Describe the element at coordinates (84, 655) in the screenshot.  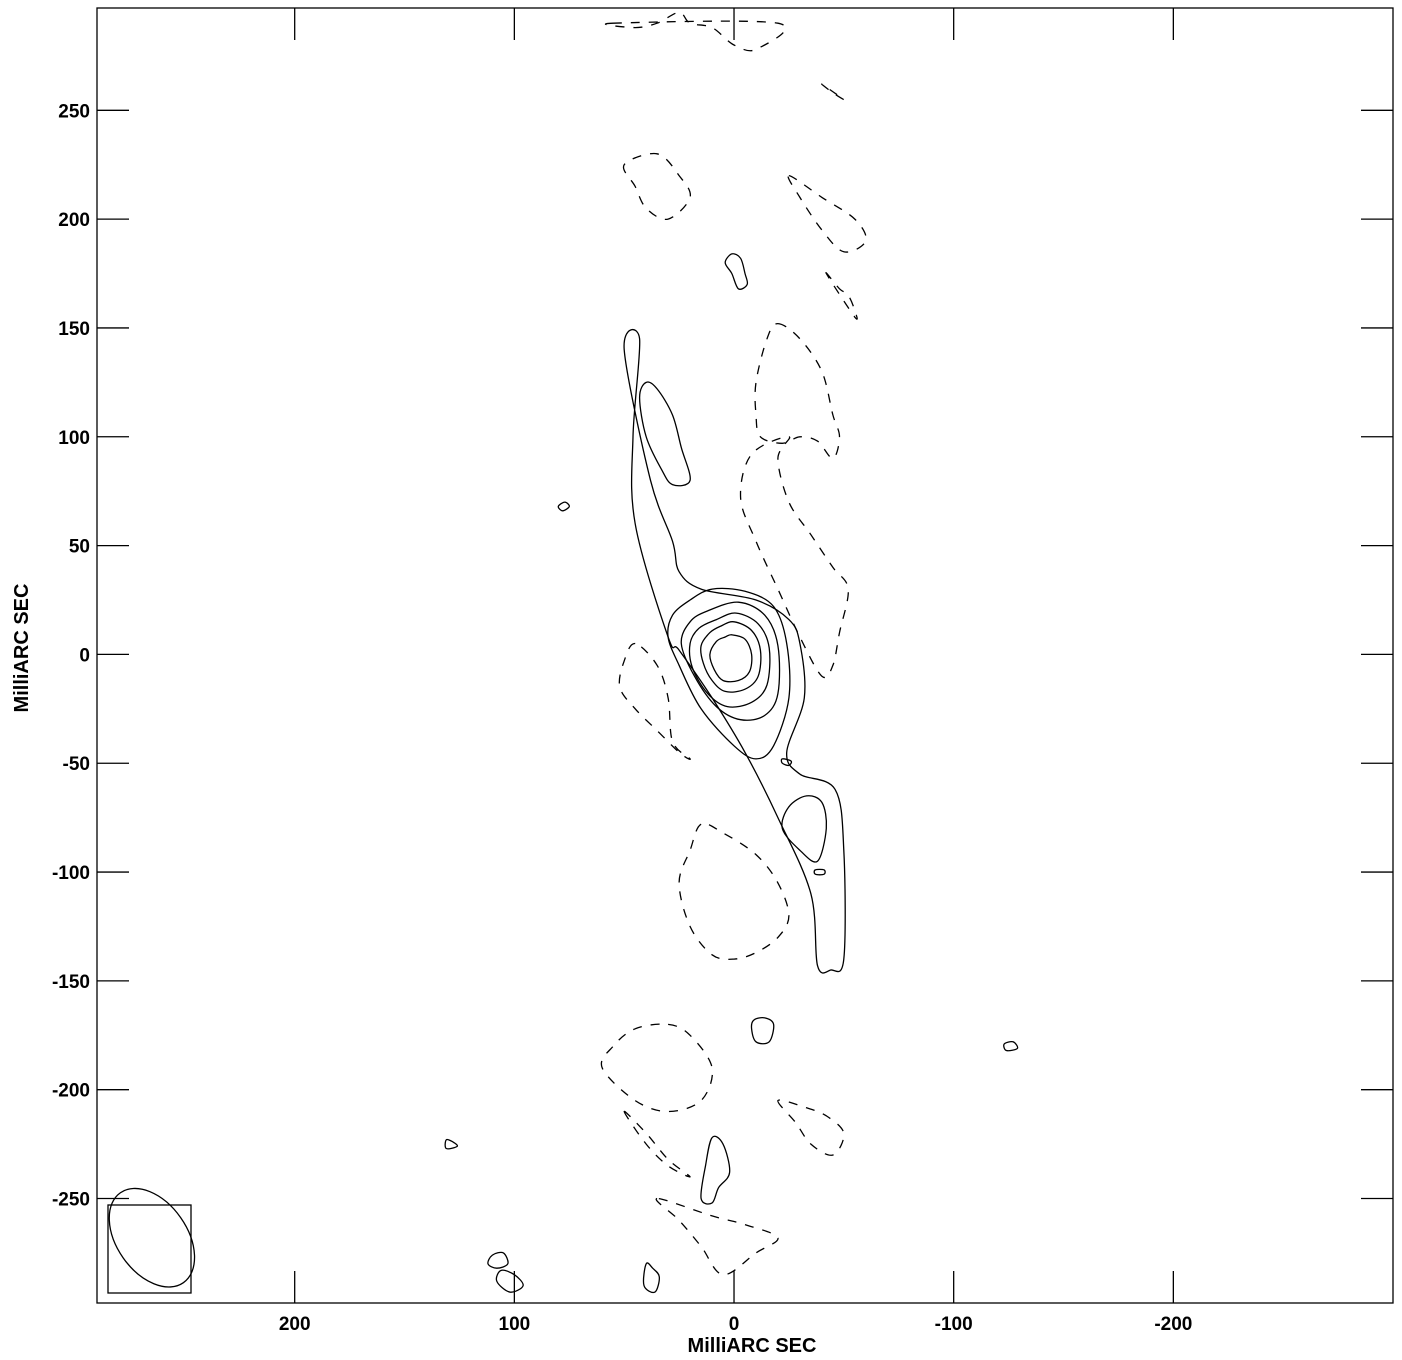
I see `y-tick-label: 0` at that location.